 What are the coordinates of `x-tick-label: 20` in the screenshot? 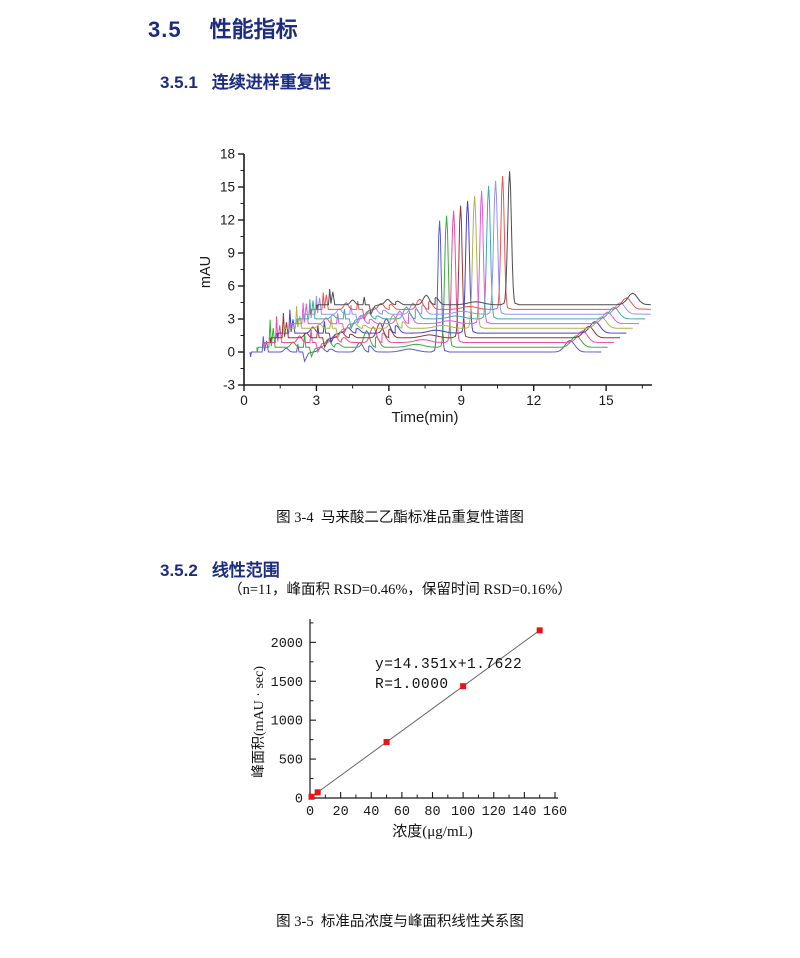 It's located at (341, 812).